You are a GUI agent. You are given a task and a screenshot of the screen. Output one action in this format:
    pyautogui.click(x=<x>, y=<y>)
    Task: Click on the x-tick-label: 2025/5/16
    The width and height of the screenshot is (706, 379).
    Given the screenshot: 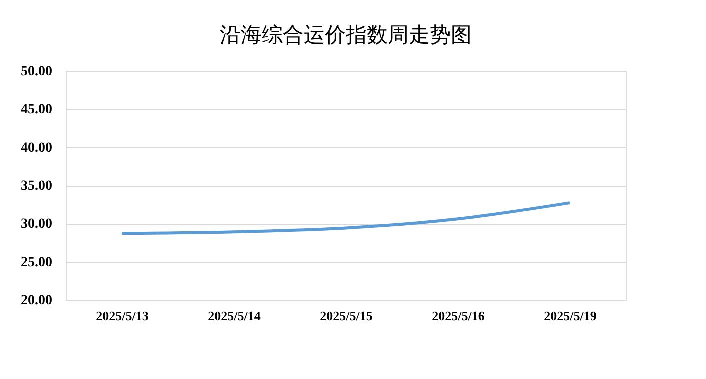 What is the action you would take?
    pyautogui.click(x=459, y=316)
    